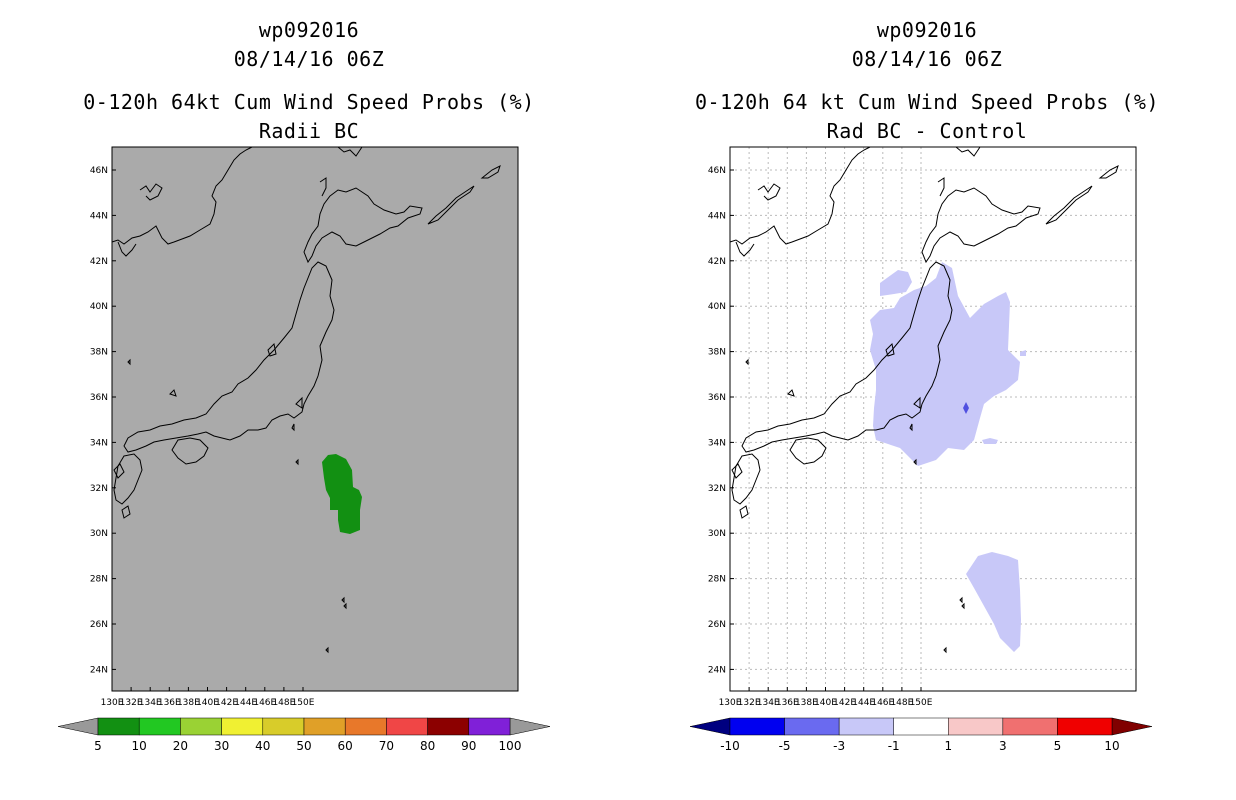 Image resolution: width=1236 pixels, height=800 pixels. Describe the element at coordinates (787, 703) in the screenshot. I see `lon-label: 136E` at that location.